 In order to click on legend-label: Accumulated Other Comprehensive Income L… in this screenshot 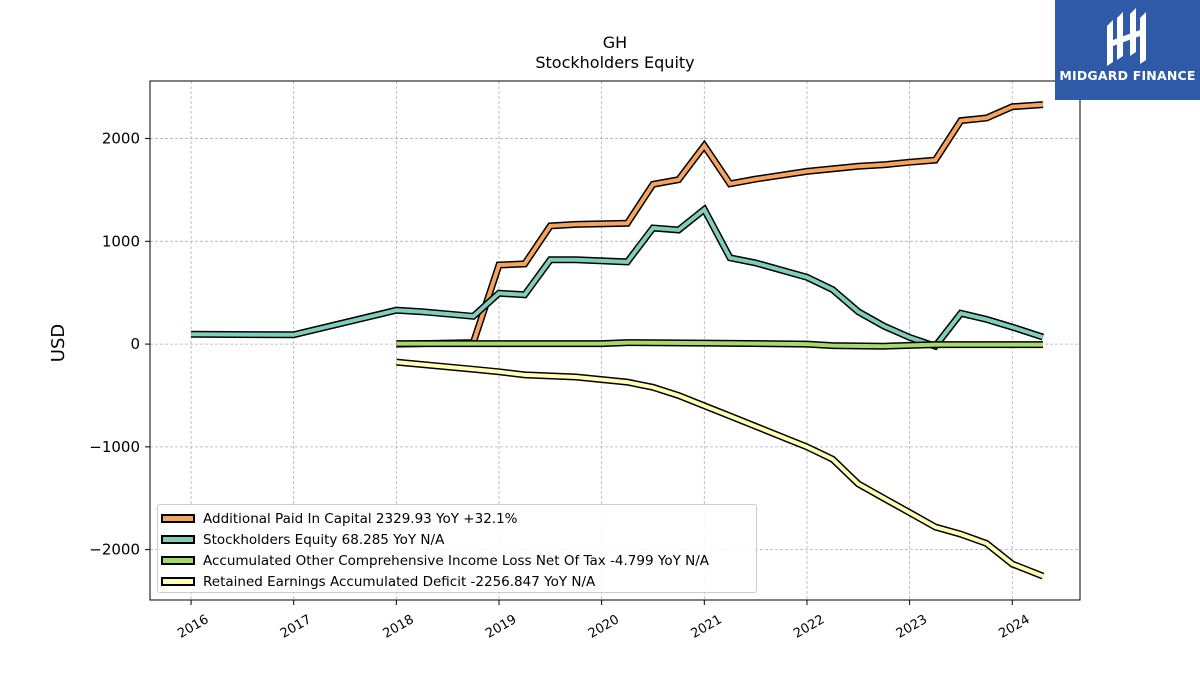, I will do `click(456, 560)`.